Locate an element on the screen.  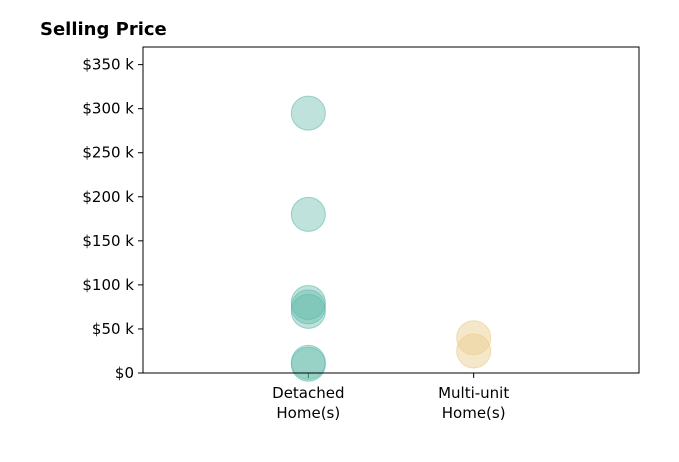
chart-title: Selling Price is located at coordinates (103, 29).